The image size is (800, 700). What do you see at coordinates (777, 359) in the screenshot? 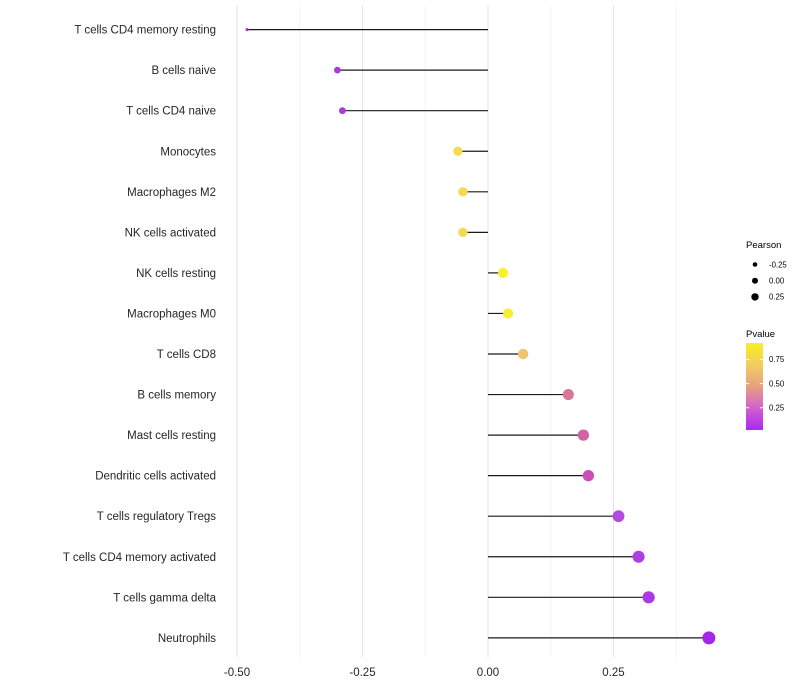
I see `pvalue-tick-label: 0.75` at bounding box center [777, 359].